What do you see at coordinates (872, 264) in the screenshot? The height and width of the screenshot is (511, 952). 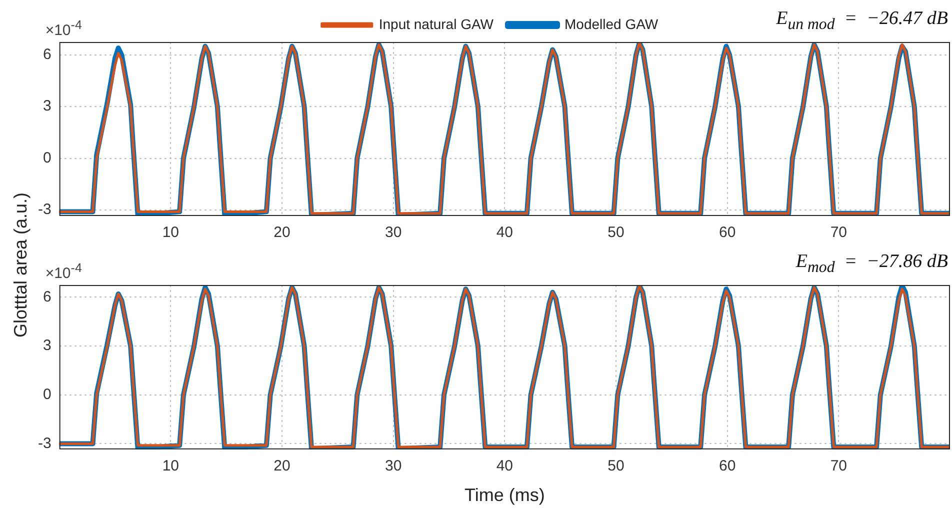 I see `text: E$_{mod}$ = −27.86 dB` at bounding box center [872, 264].